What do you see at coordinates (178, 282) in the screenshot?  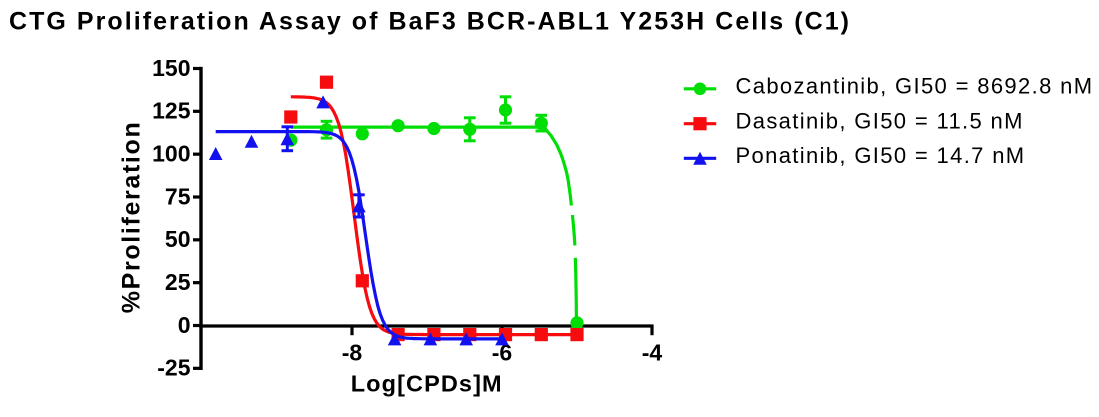 I see `svg-text: 25` at bounding box center [178, 282].